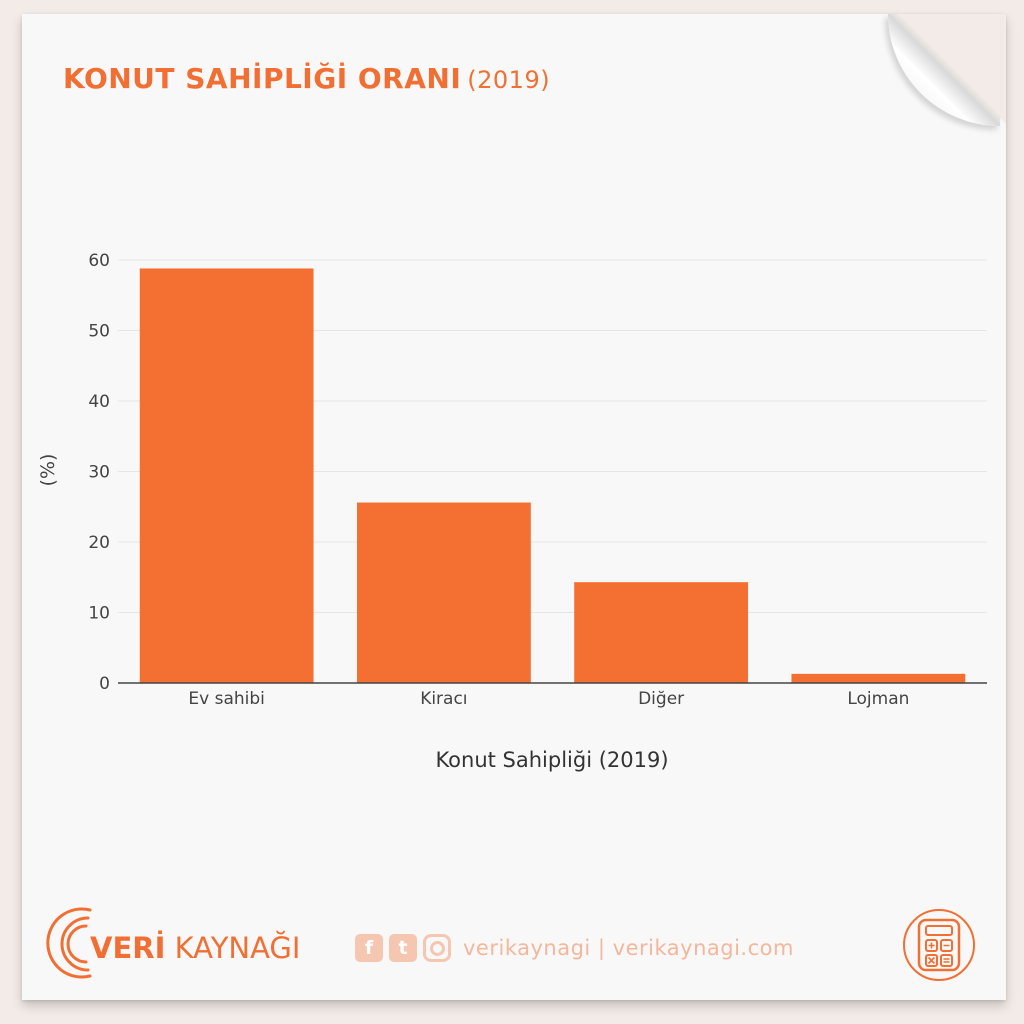 The image size is (1024, 1024). Describe the element at coordinates (369, 948) in the screenshot. I see `facebook-icon: f` at that location.